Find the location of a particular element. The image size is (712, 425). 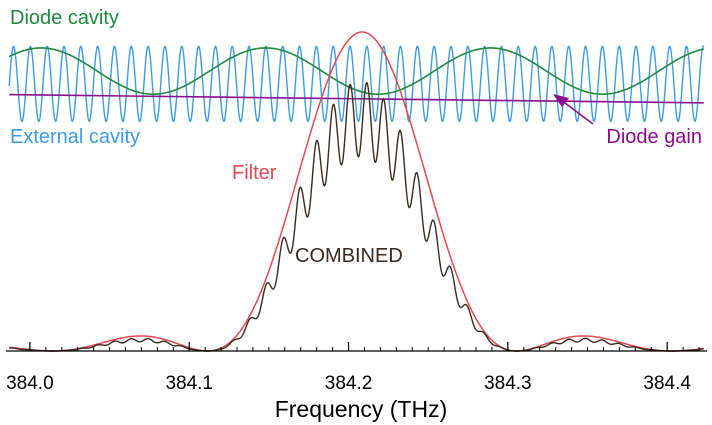

x-tick-label: 384.4 is located at coordinates (667, 383).